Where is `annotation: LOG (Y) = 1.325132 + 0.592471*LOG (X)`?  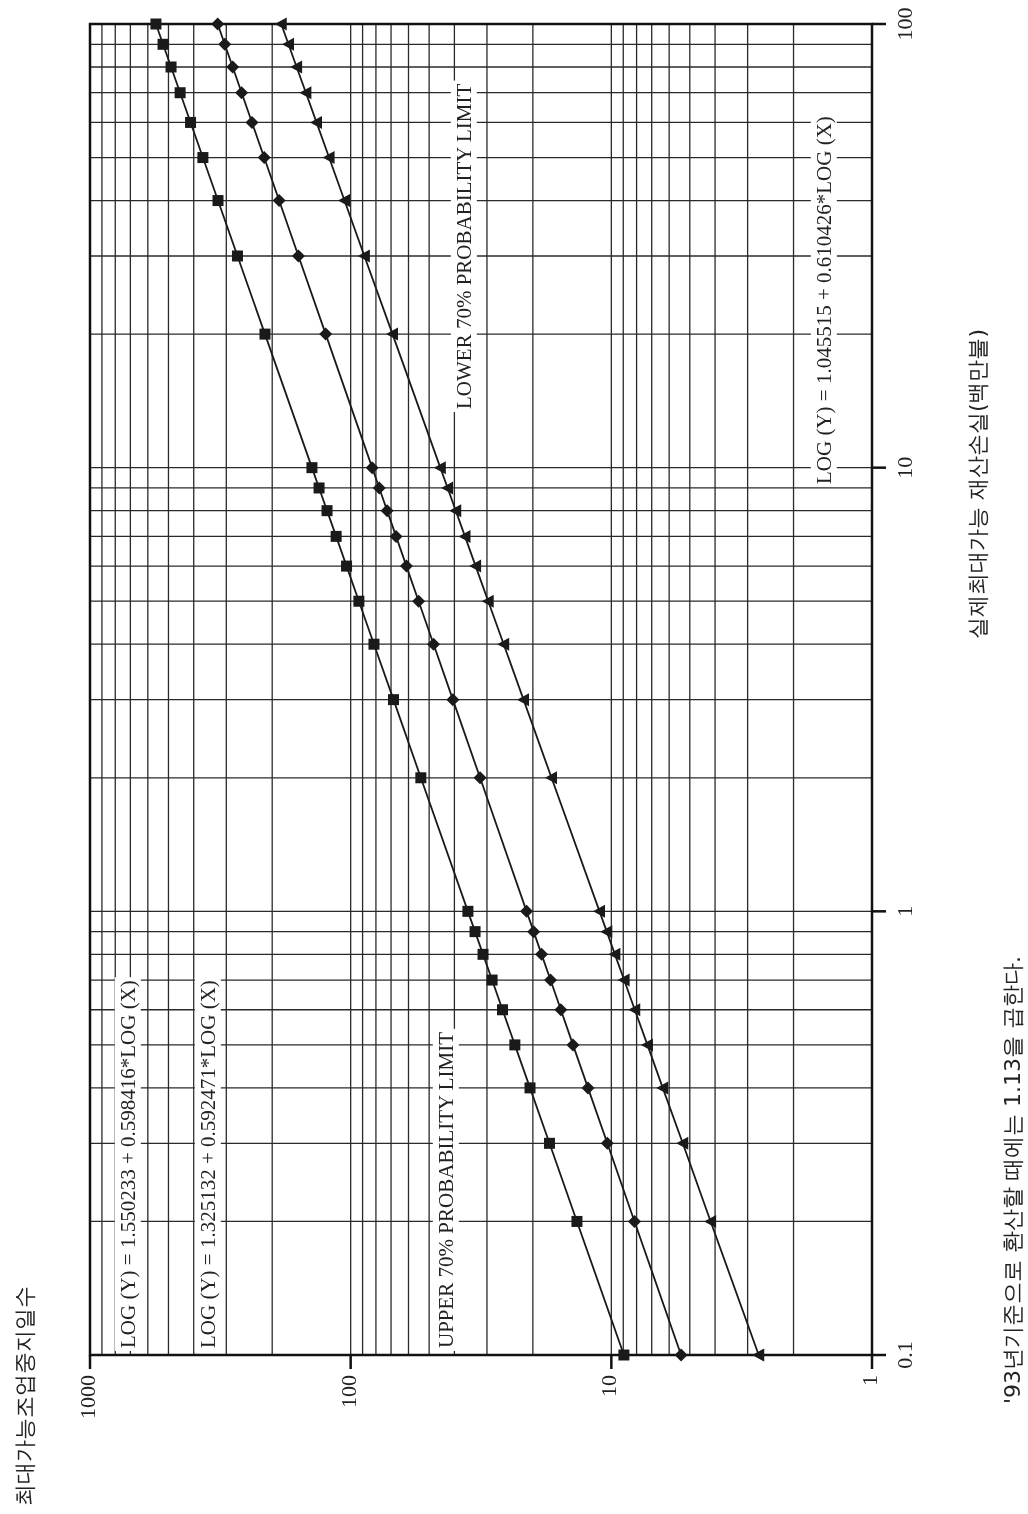 annotation: LOG (Y) = 1.325132 + 0.592471*LOG (X) is located at coordinates (207, 1164).